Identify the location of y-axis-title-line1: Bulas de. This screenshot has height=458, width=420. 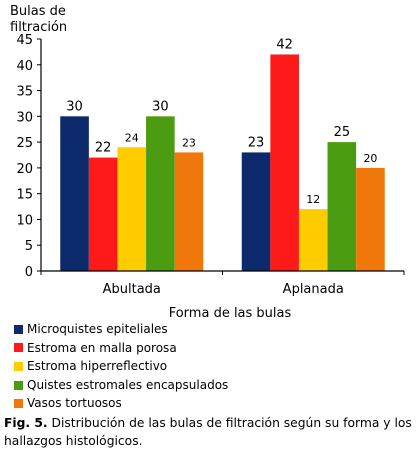
(38, 11).